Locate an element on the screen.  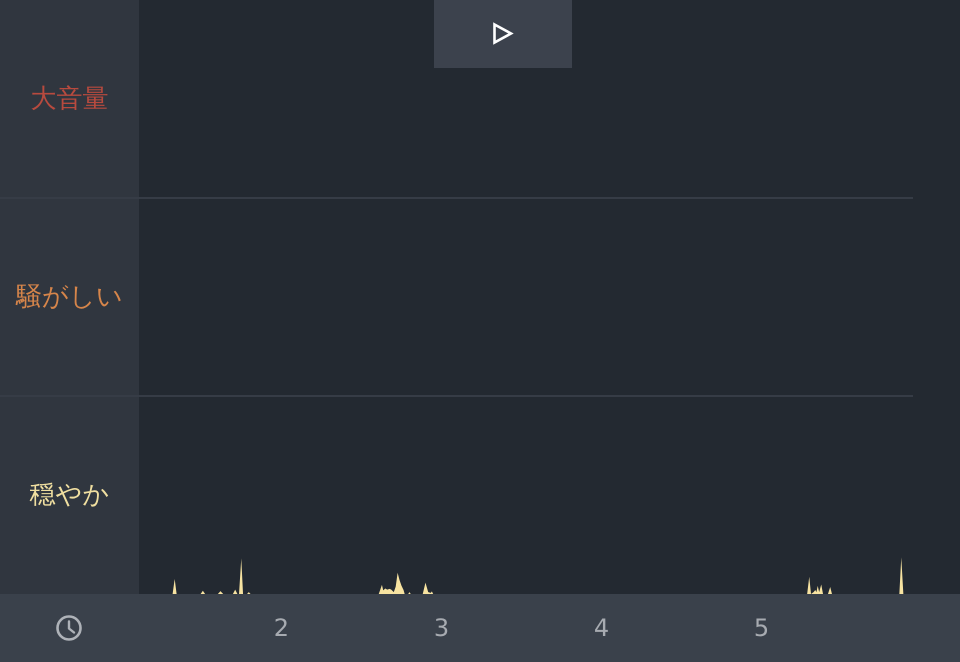
band-label: 騒がしい is located at coordinates (69, 297).